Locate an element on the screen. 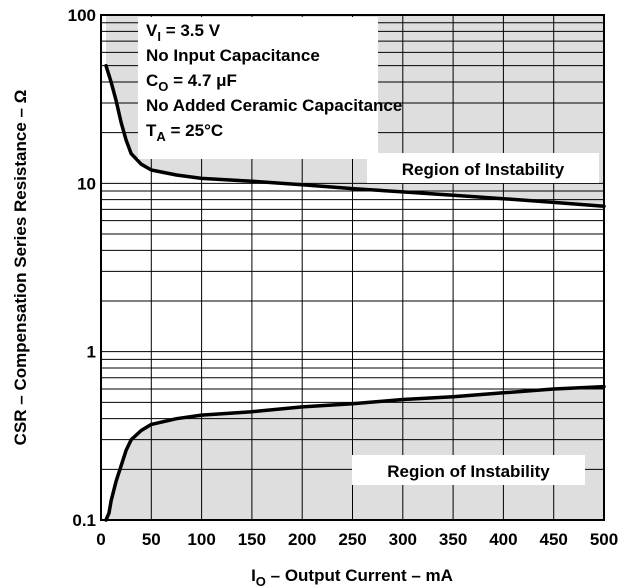 This screenshot has height=587, width=631. x-tick-label: 250 is located at coordinates (352, 539).